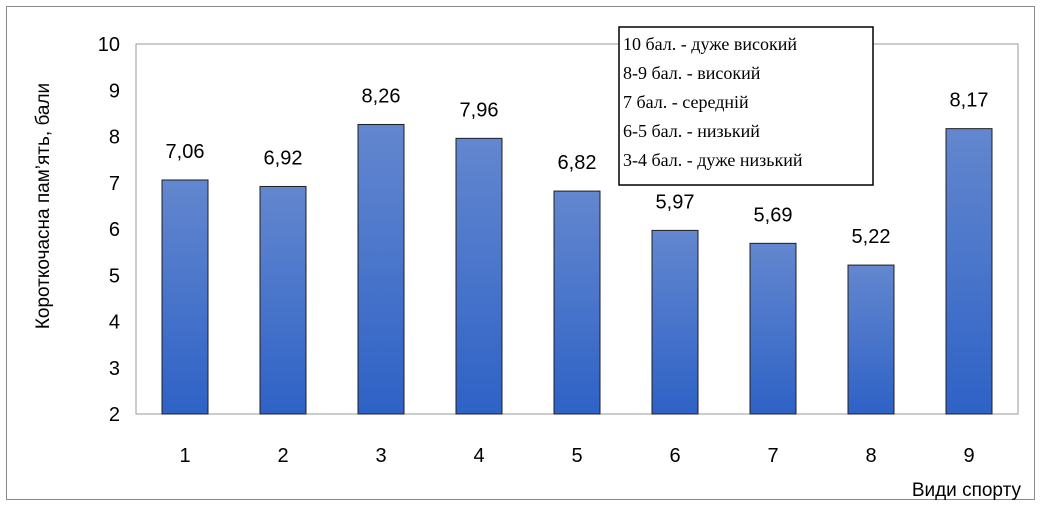 Image resolution: width=1043 pixels, height=507 pixels. I want to click on data-label-3: 8,26, so click(381, 96).